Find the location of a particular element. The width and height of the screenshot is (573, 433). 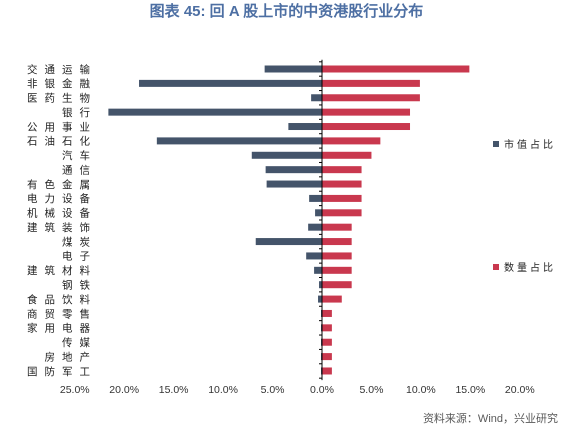

category-label: 建筑装饰 is located at coordinates (62, 227).